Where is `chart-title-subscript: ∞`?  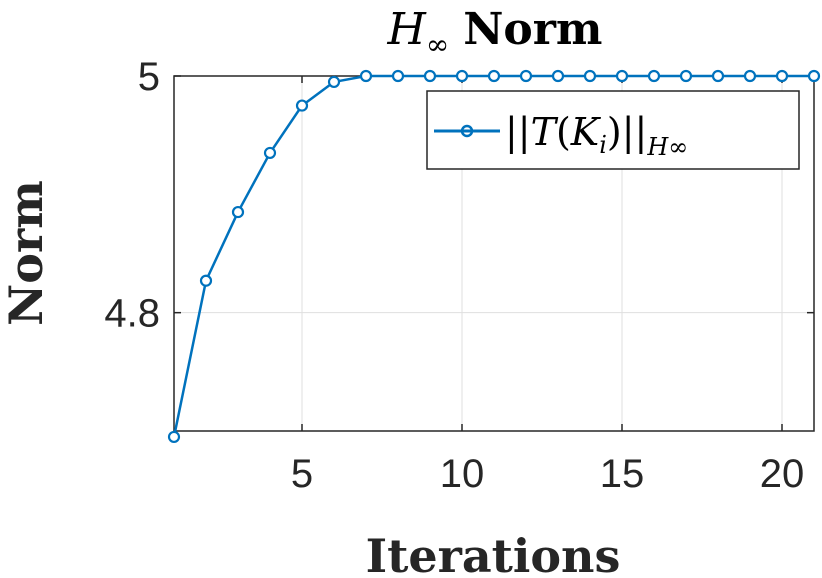
chart-title-subscript: ∞ is located at coordinates (437, 44).